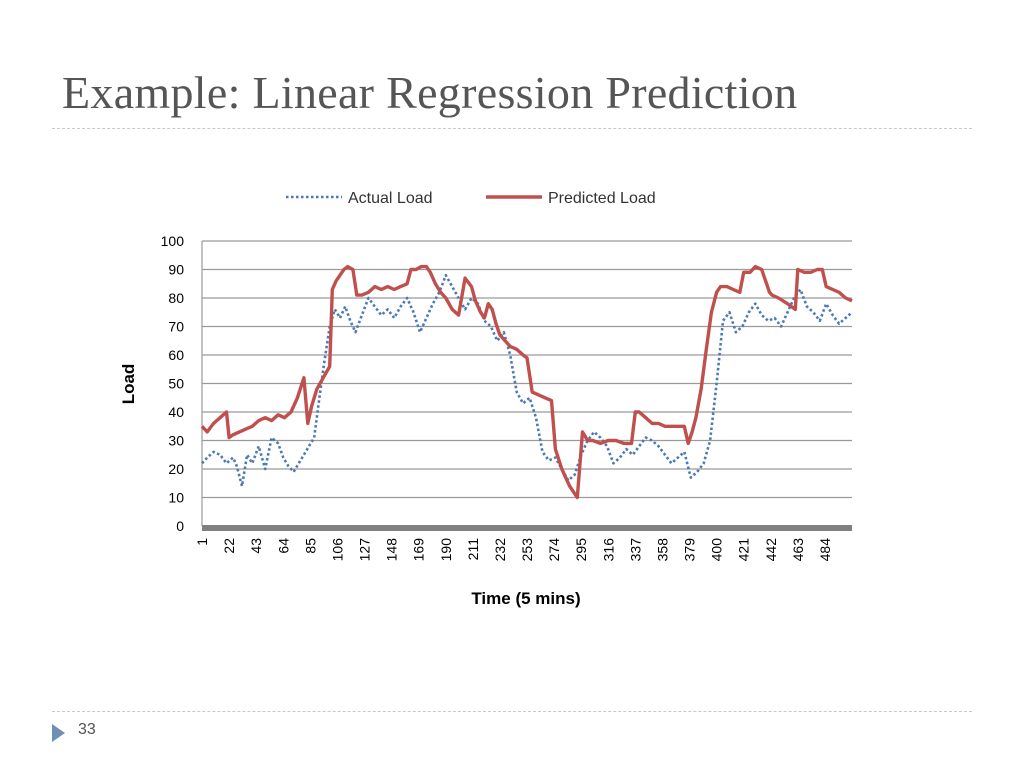  I want to click on footer-arrow-icon, so click(58, 733).